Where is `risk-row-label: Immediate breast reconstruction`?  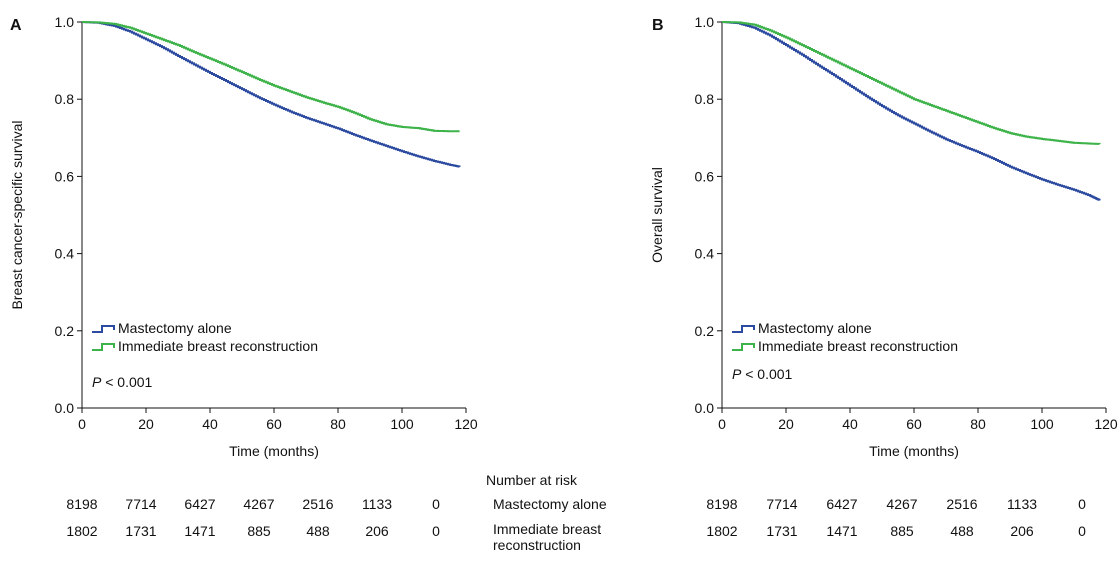 risk-row-label: Immediate breast reconstruction is located at coordinates (547, 537).